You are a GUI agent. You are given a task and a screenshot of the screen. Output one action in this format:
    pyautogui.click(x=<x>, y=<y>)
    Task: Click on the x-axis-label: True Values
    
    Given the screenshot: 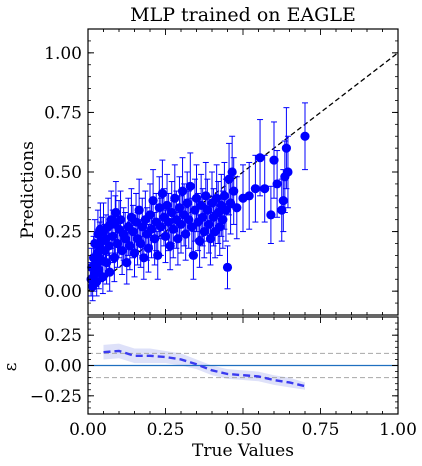 What is the action you would take?
    pyautogui.click(x=243, y=451)
    